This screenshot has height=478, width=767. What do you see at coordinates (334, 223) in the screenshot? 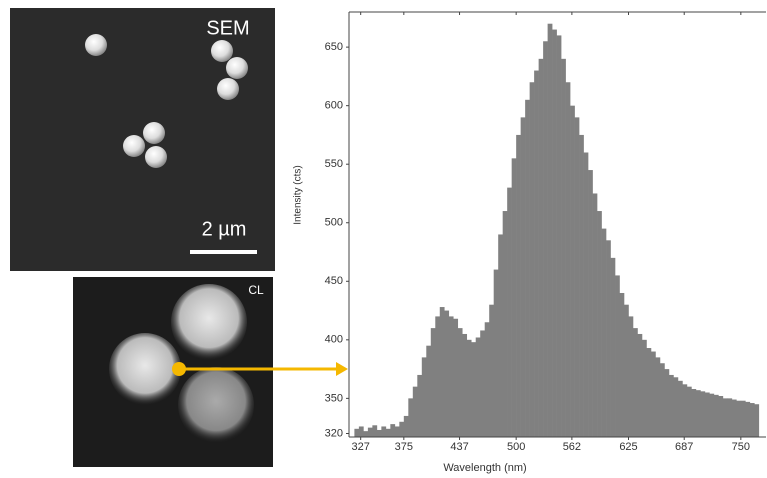
I see `y-tick-label: 500` at bounding box center [334, 223].